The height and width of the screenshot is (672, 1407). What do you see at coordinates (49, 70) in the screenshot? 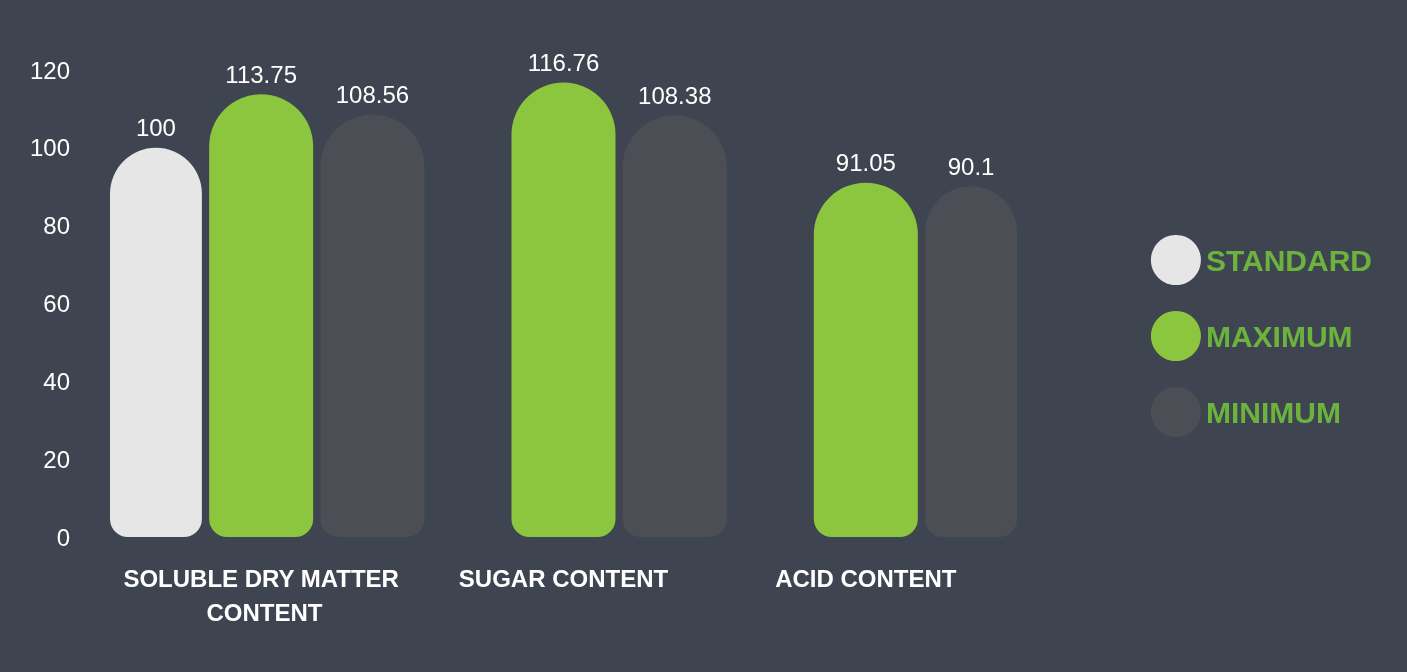
I see `y-tick-label: 120` at bounding box center [49, 70].